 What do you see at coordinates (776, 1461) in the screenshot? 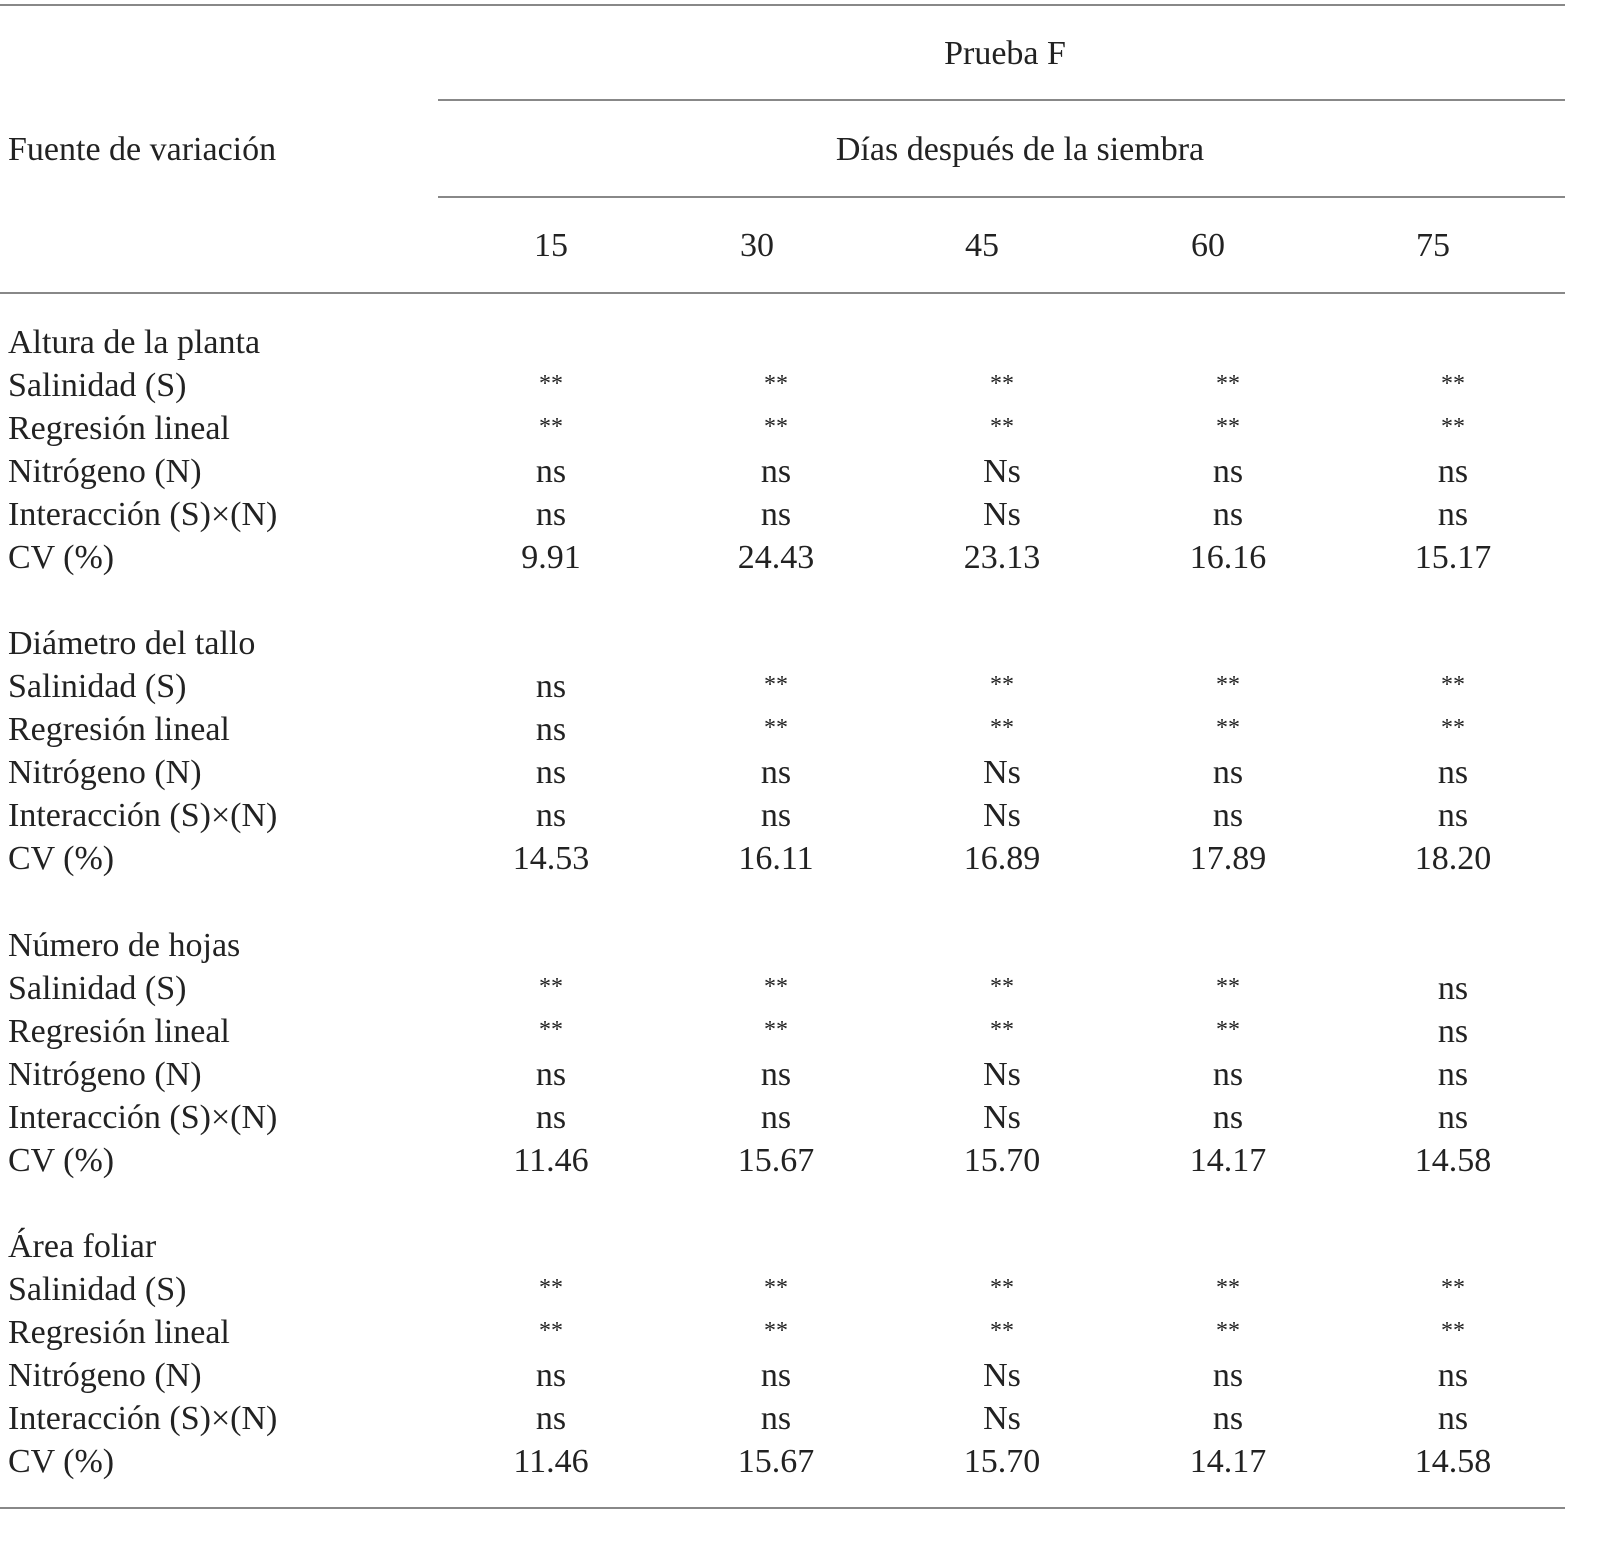
I see `cell: 15.67` at bounding box center [776, 1461].